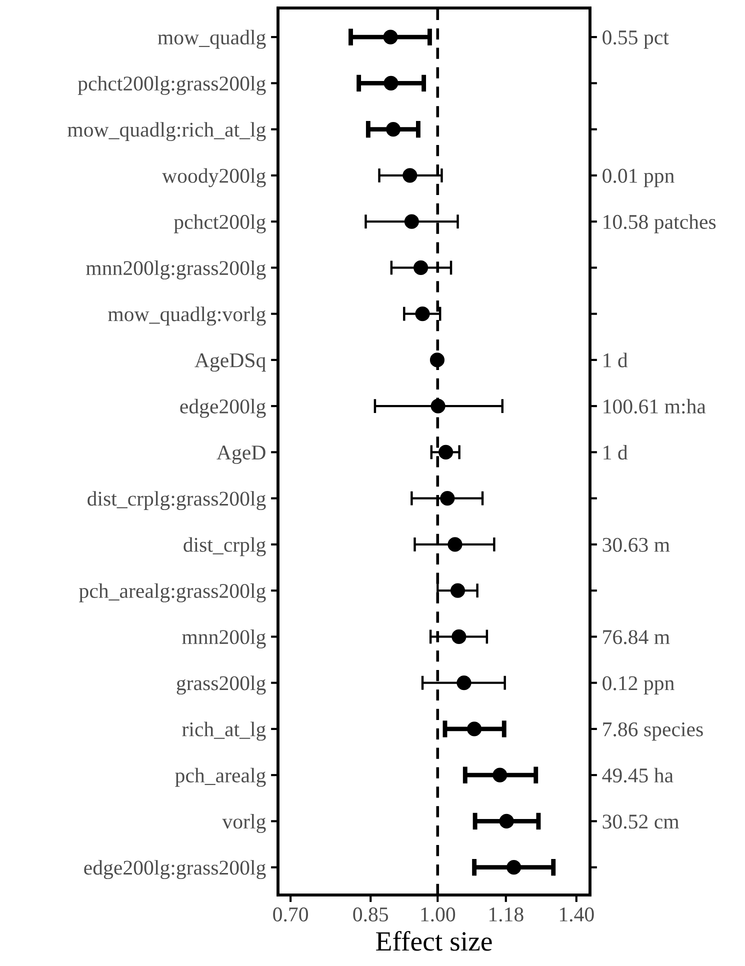 This screenshot has width=745, height=966. What do you see at coordinates (214, 178) in the screenshot?
I see `y-tick-label: woody200lg` at bounding box center [214, 178].